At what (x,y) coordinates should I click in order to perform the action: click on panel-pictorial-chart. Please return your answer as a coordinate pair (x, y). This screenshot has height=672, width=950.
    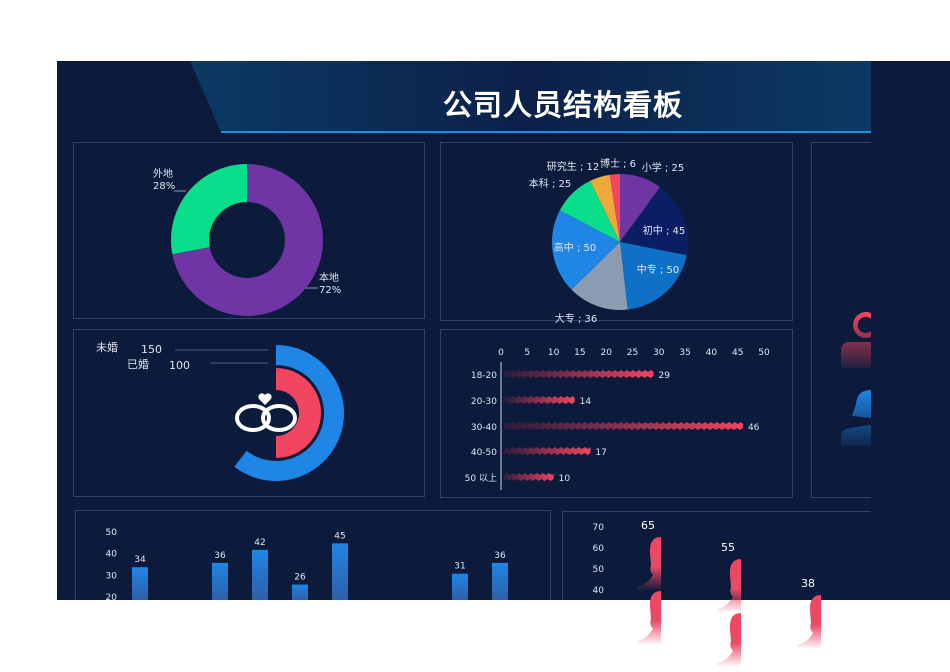
    Looking at the image, I should click on (716, 555).